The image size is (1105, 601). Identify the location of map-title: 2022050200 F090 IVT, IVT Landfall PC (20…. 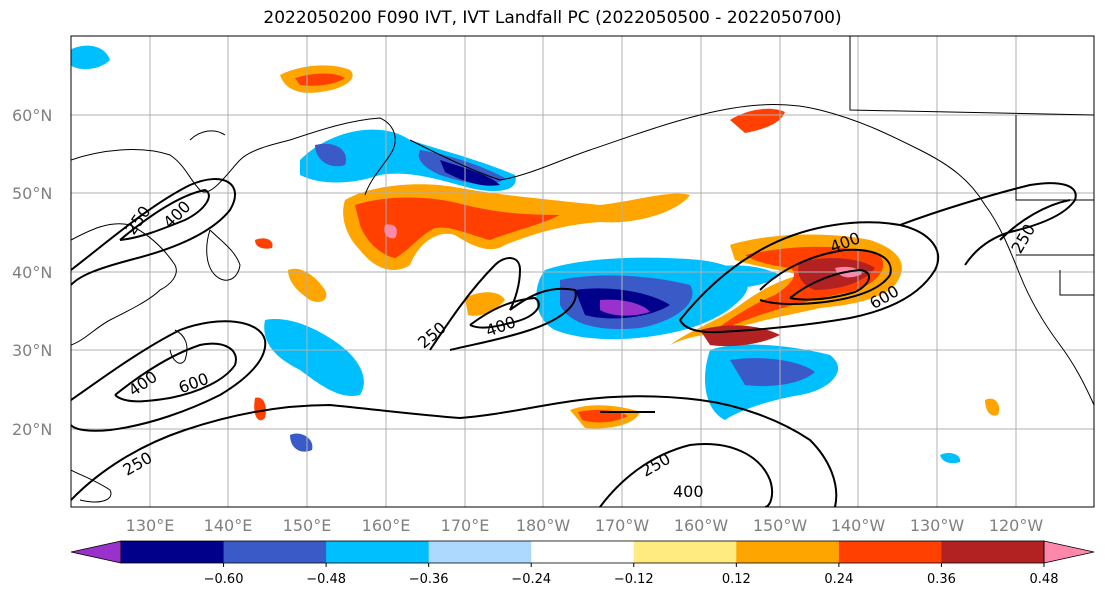
(552, 18).